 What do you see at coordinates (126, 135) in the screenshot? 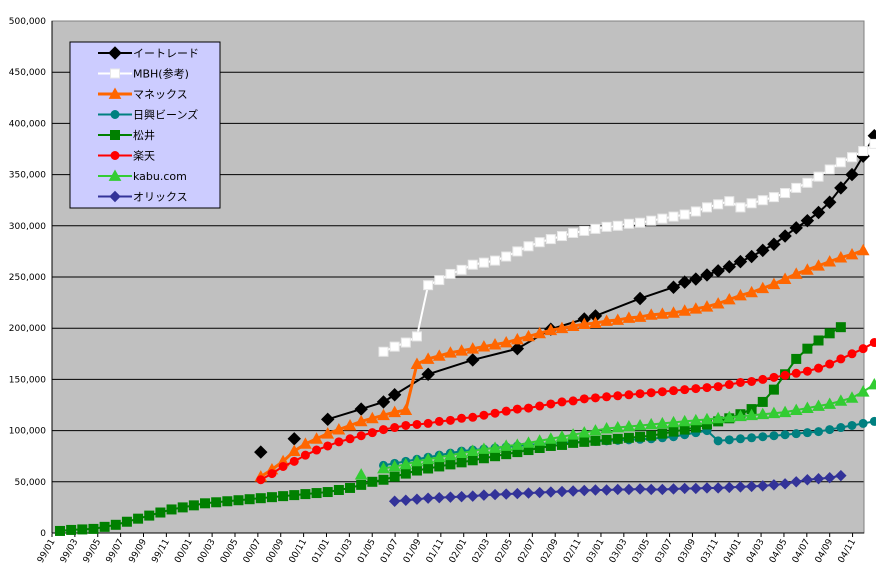
I see `legend-item: 松井` at bounding box center [126, 135].